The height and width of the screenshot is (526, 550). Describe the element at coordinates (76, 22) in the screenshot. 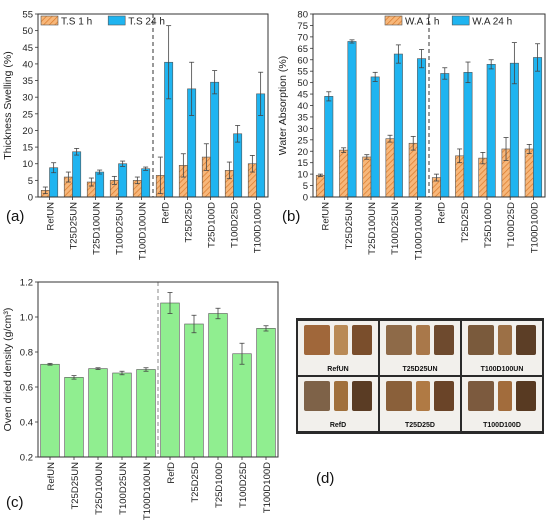

I see `legend-label: T.S 1 h` at that location.